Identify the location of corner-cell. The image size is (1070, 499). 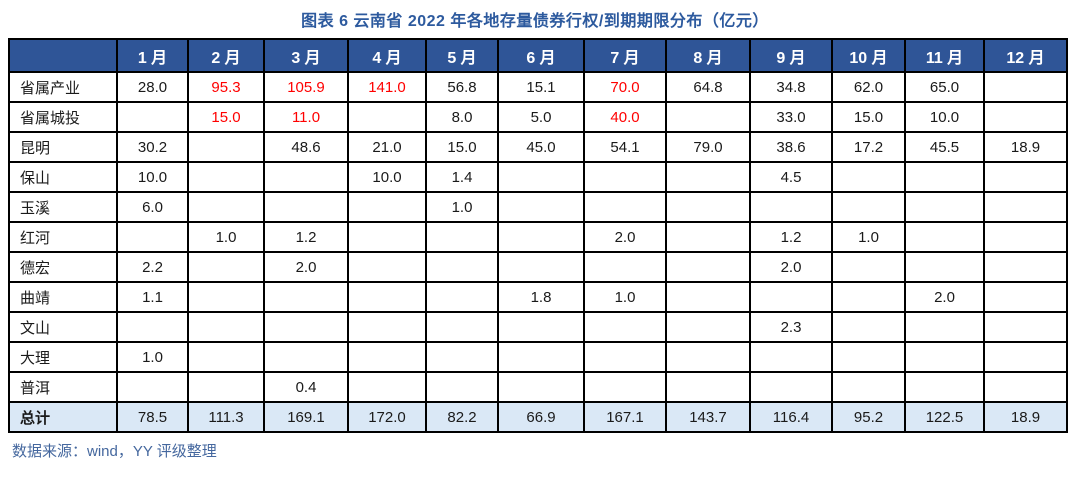
(63, 55).